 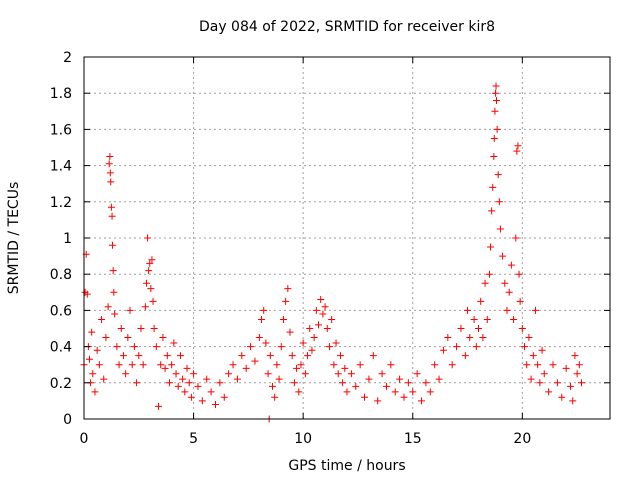 I want to click on y-tick-label: 1.6, so click(x=61, y=130).